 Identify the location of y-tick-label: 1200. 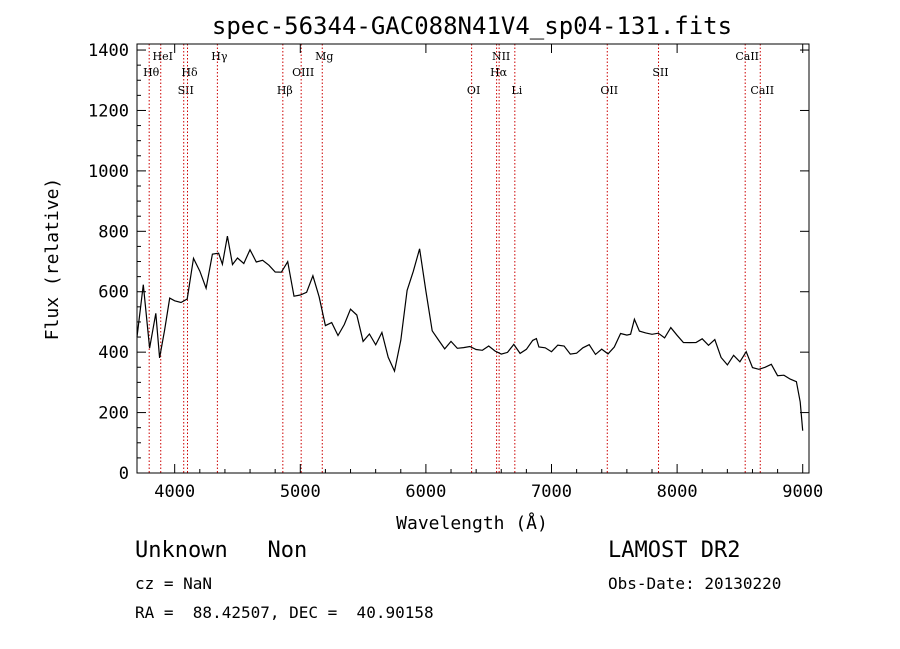
(108, 111).